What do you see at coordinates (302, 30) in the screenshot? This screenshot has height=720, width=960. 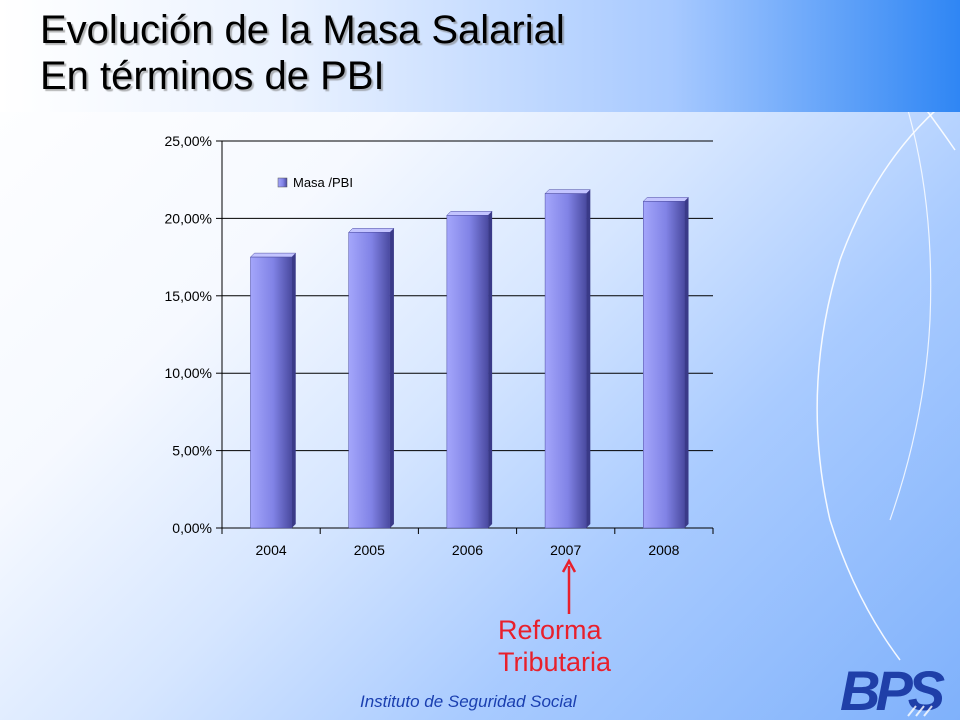 I see `slide-title-line1: Evolución de la Masa Salarial` at bounding box center [302, 30].